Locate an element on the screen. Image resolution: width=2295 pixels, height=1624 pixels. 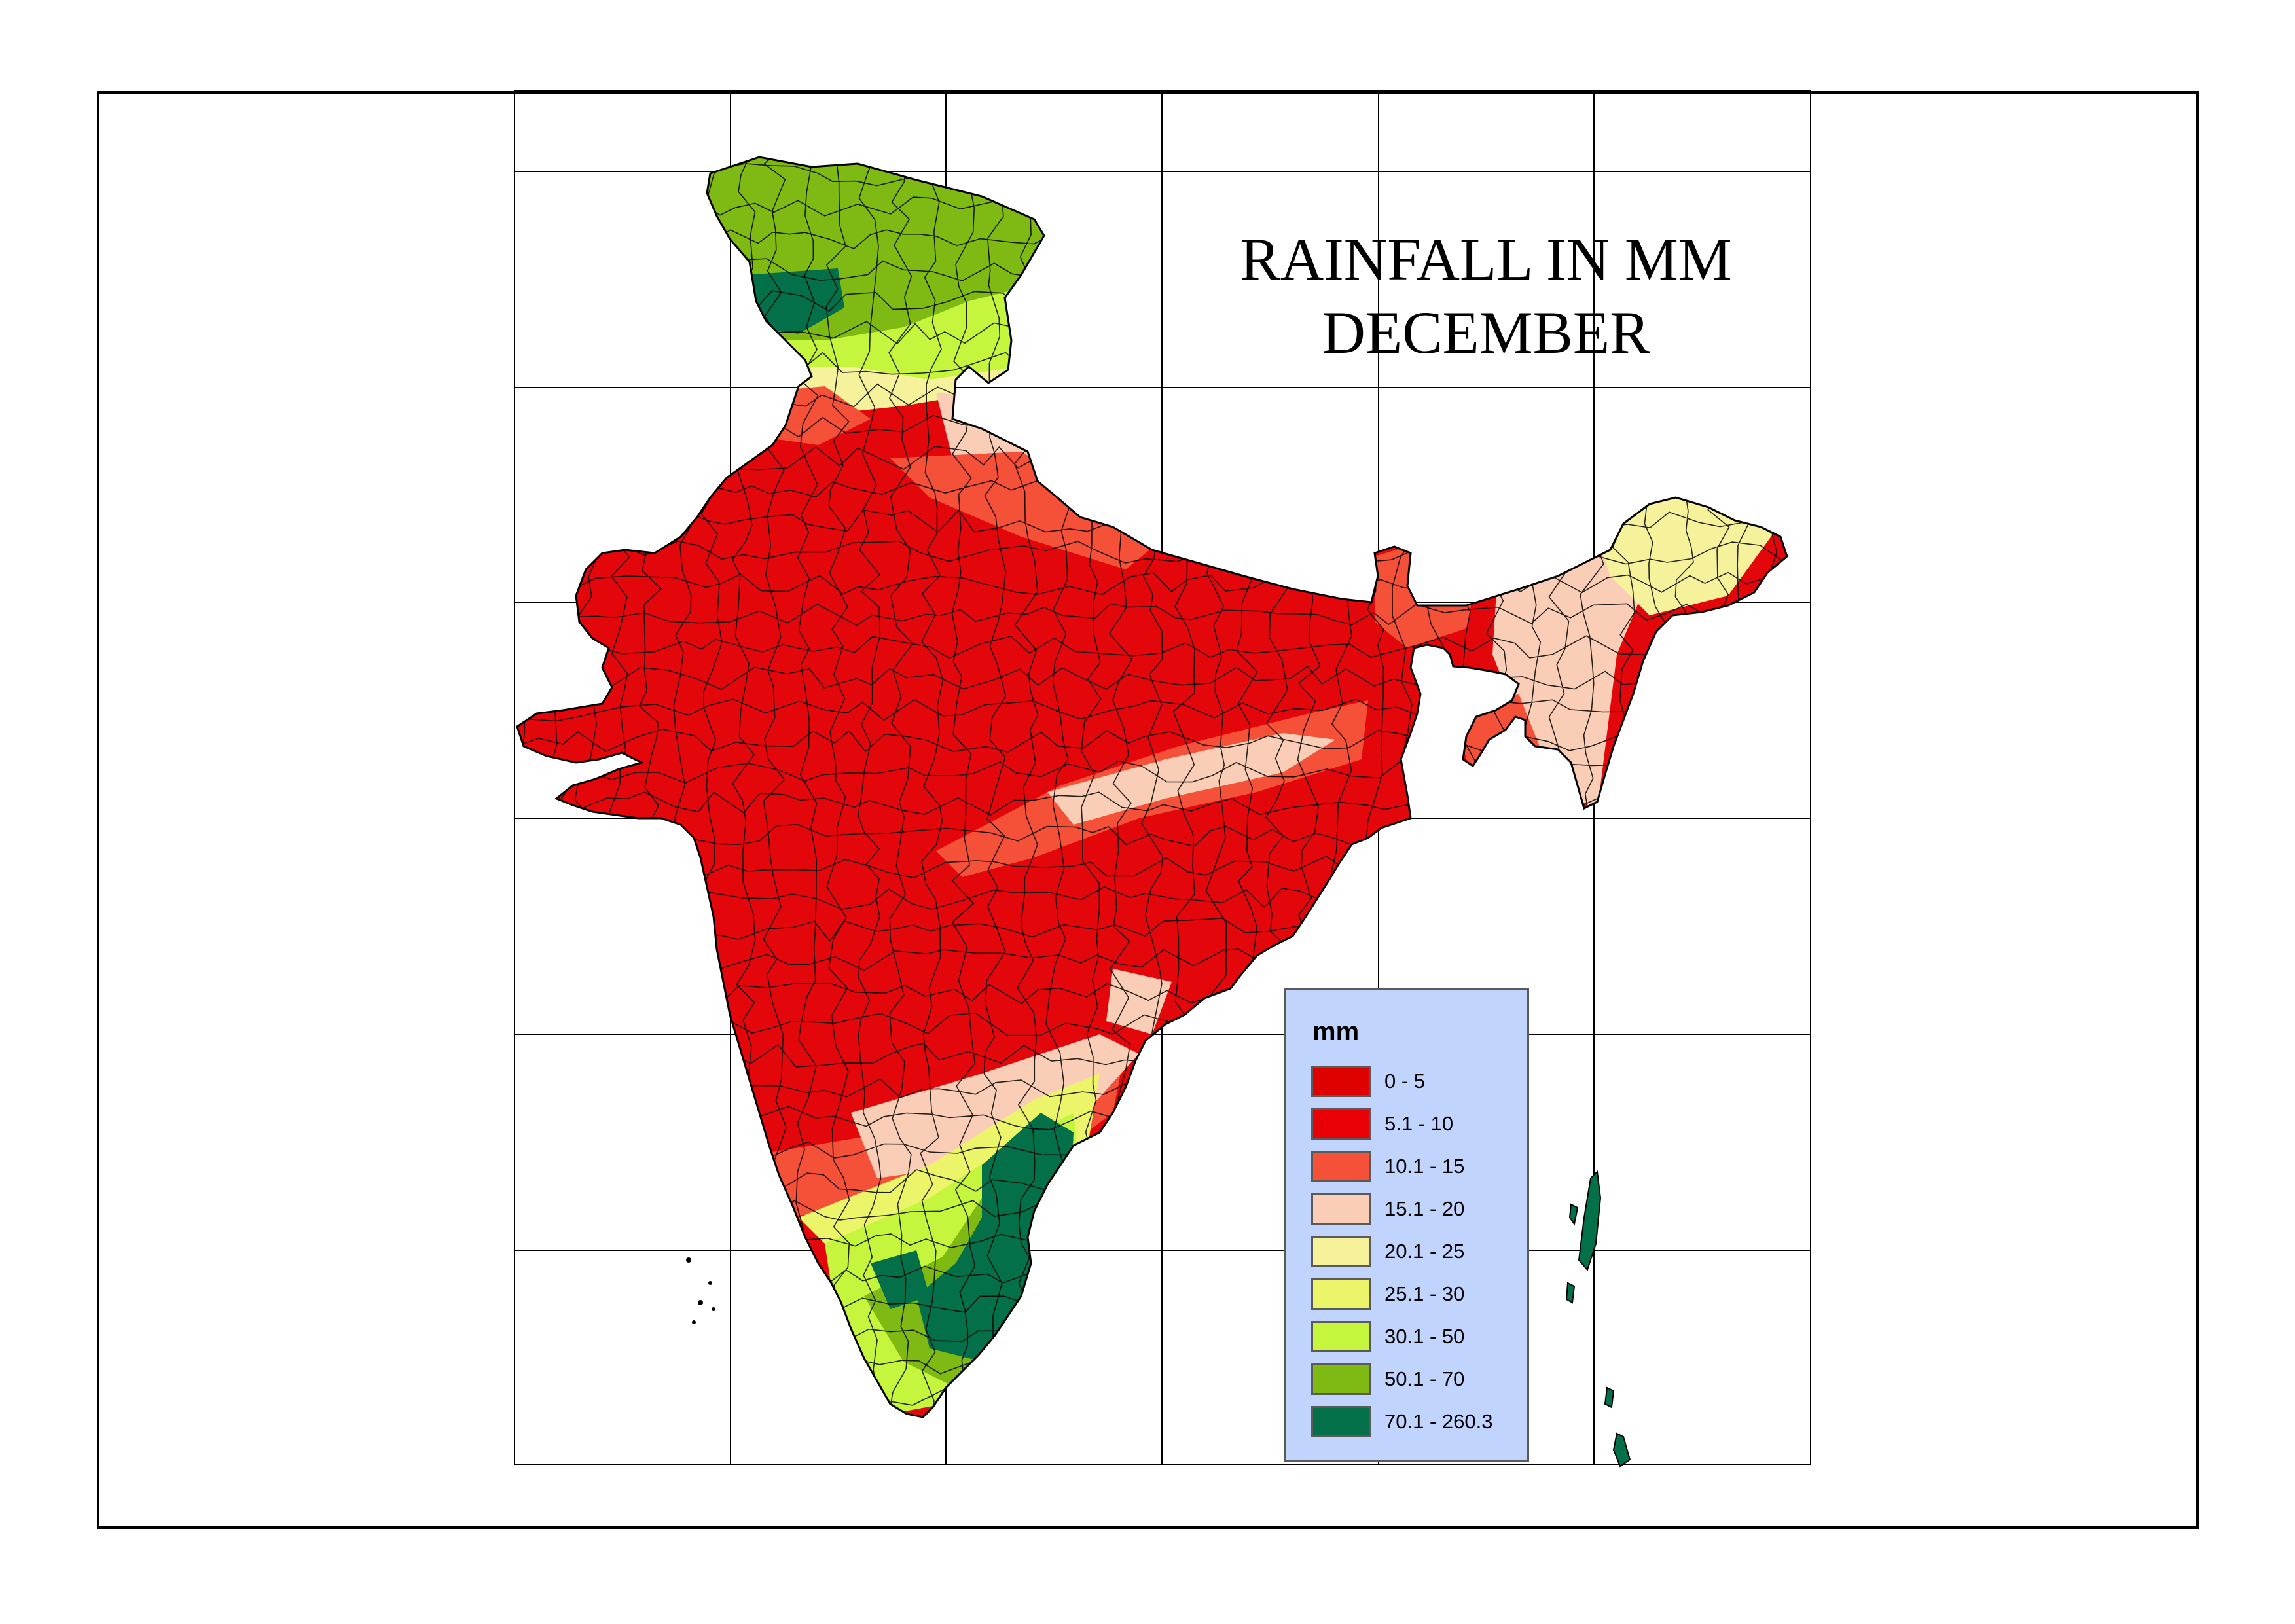
lakshadweep-islands is located at coordinates (701, 1290).